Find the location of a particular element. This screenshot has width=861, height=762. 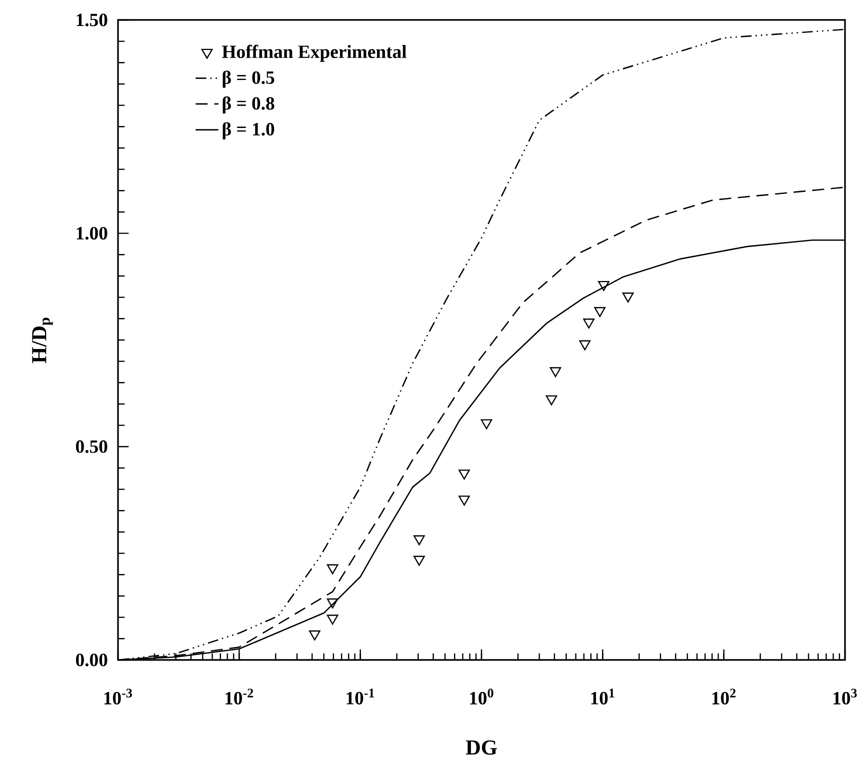

y-tick-label: 1.50 is located at coordinates (92, 20).